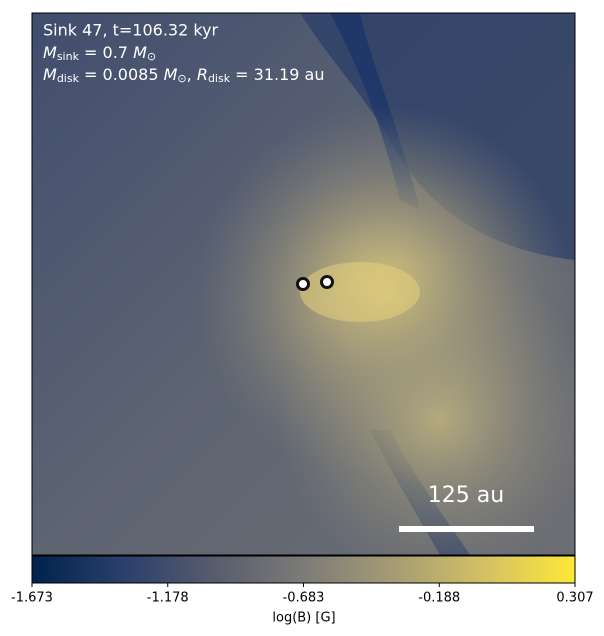  Describe the element at coordinates (439, 598) in the screenshot. I see `colorbar-tick-label: -0.188` at that location.